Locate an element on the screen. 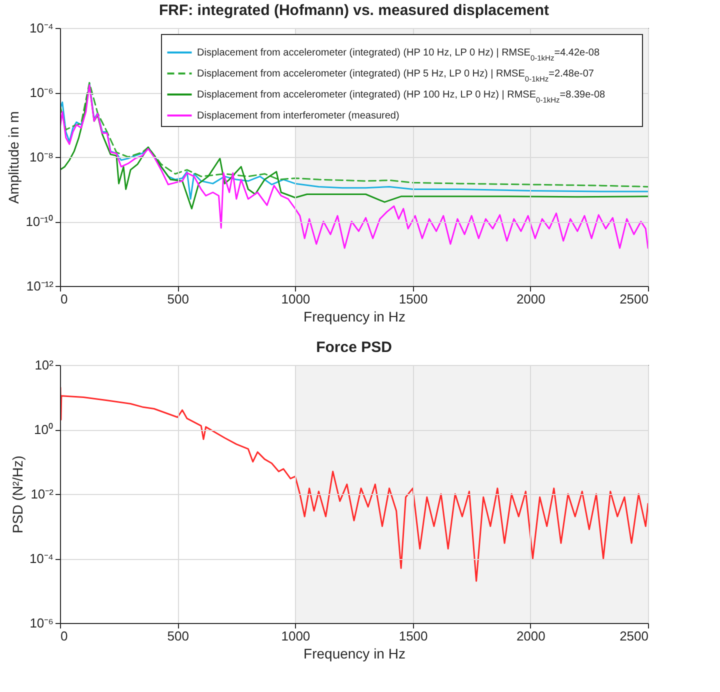 Image resolution: width=720 pixels, height=692 pixels. legend-label: Displacement from accelerometer (integrated) (HP 10 Hz, LP 0 Hz) | RMSE$_{0-1kHz}$=4.42e-08 is located at coordinates (398, 55).